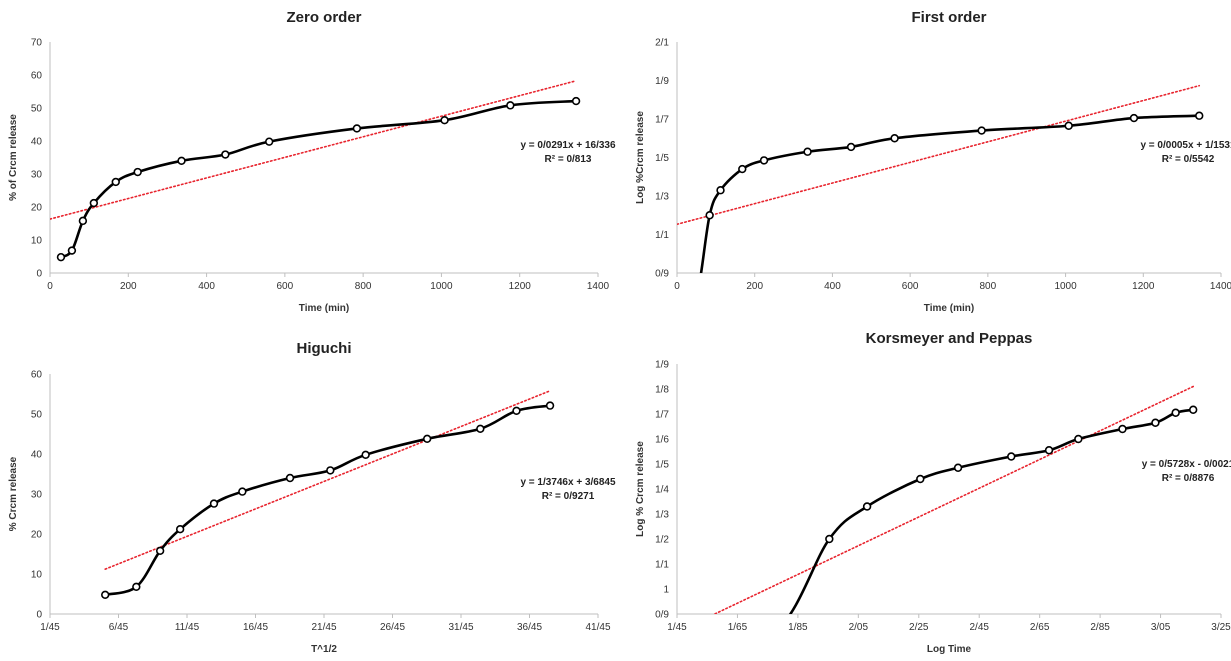 This screenshot has width=1231, height=661. I want to click on x-tick-label: 3/05, so click(1161, 627).